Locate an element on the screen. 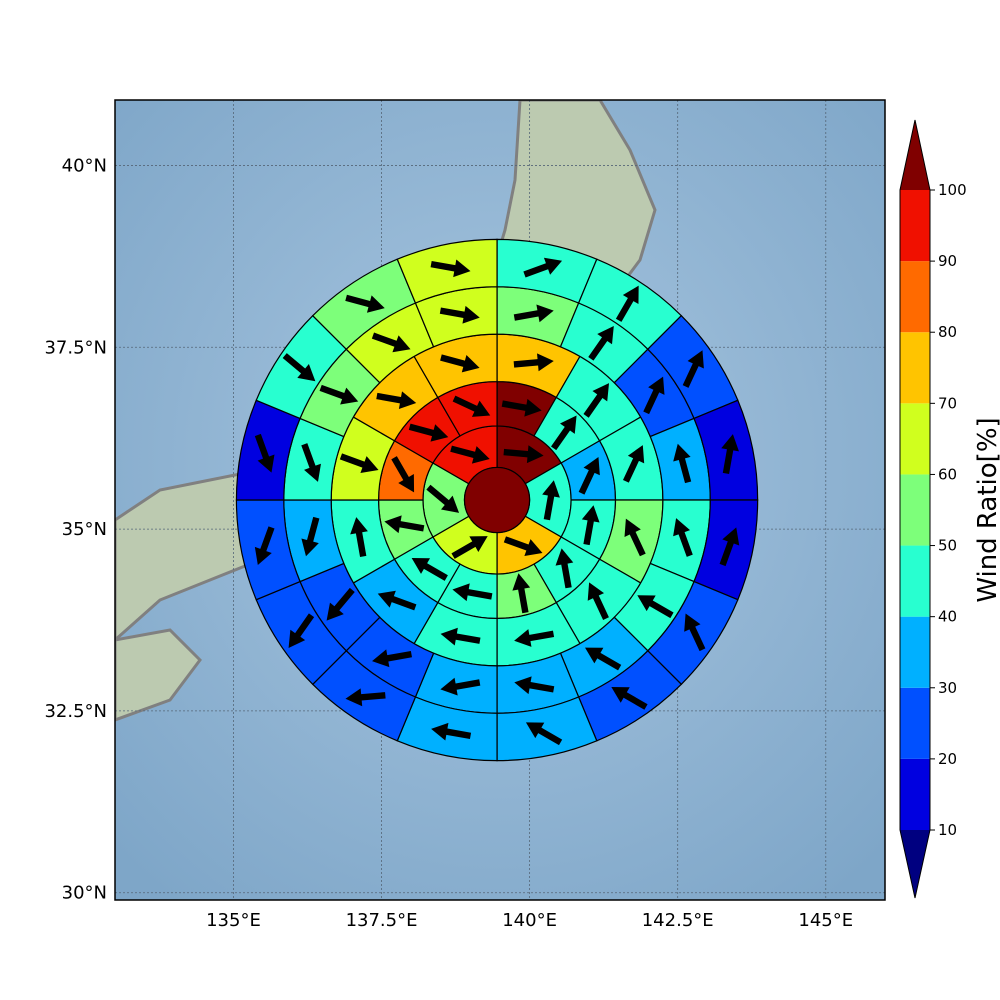 This screenshot has width=1000, height=1000. y-axis-ticks: 40°N 37.5°N 35°N 32.5°N 30°N is located at coordinates (75, 529).